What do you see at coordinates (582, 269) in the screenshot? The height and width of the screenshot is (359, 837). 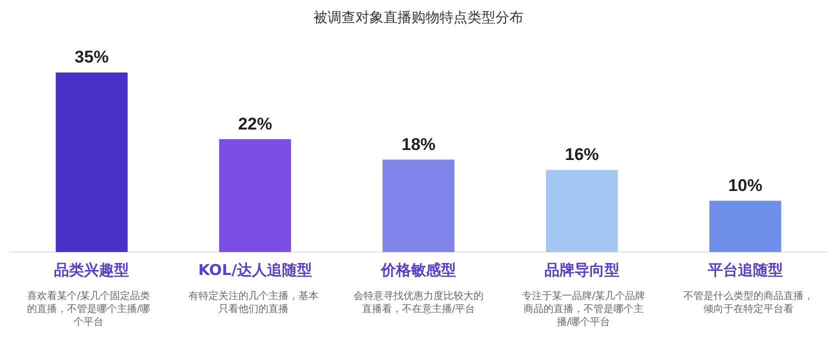 I see `x-tick-label: 品牌导向型` at bounding box center [582, 269].